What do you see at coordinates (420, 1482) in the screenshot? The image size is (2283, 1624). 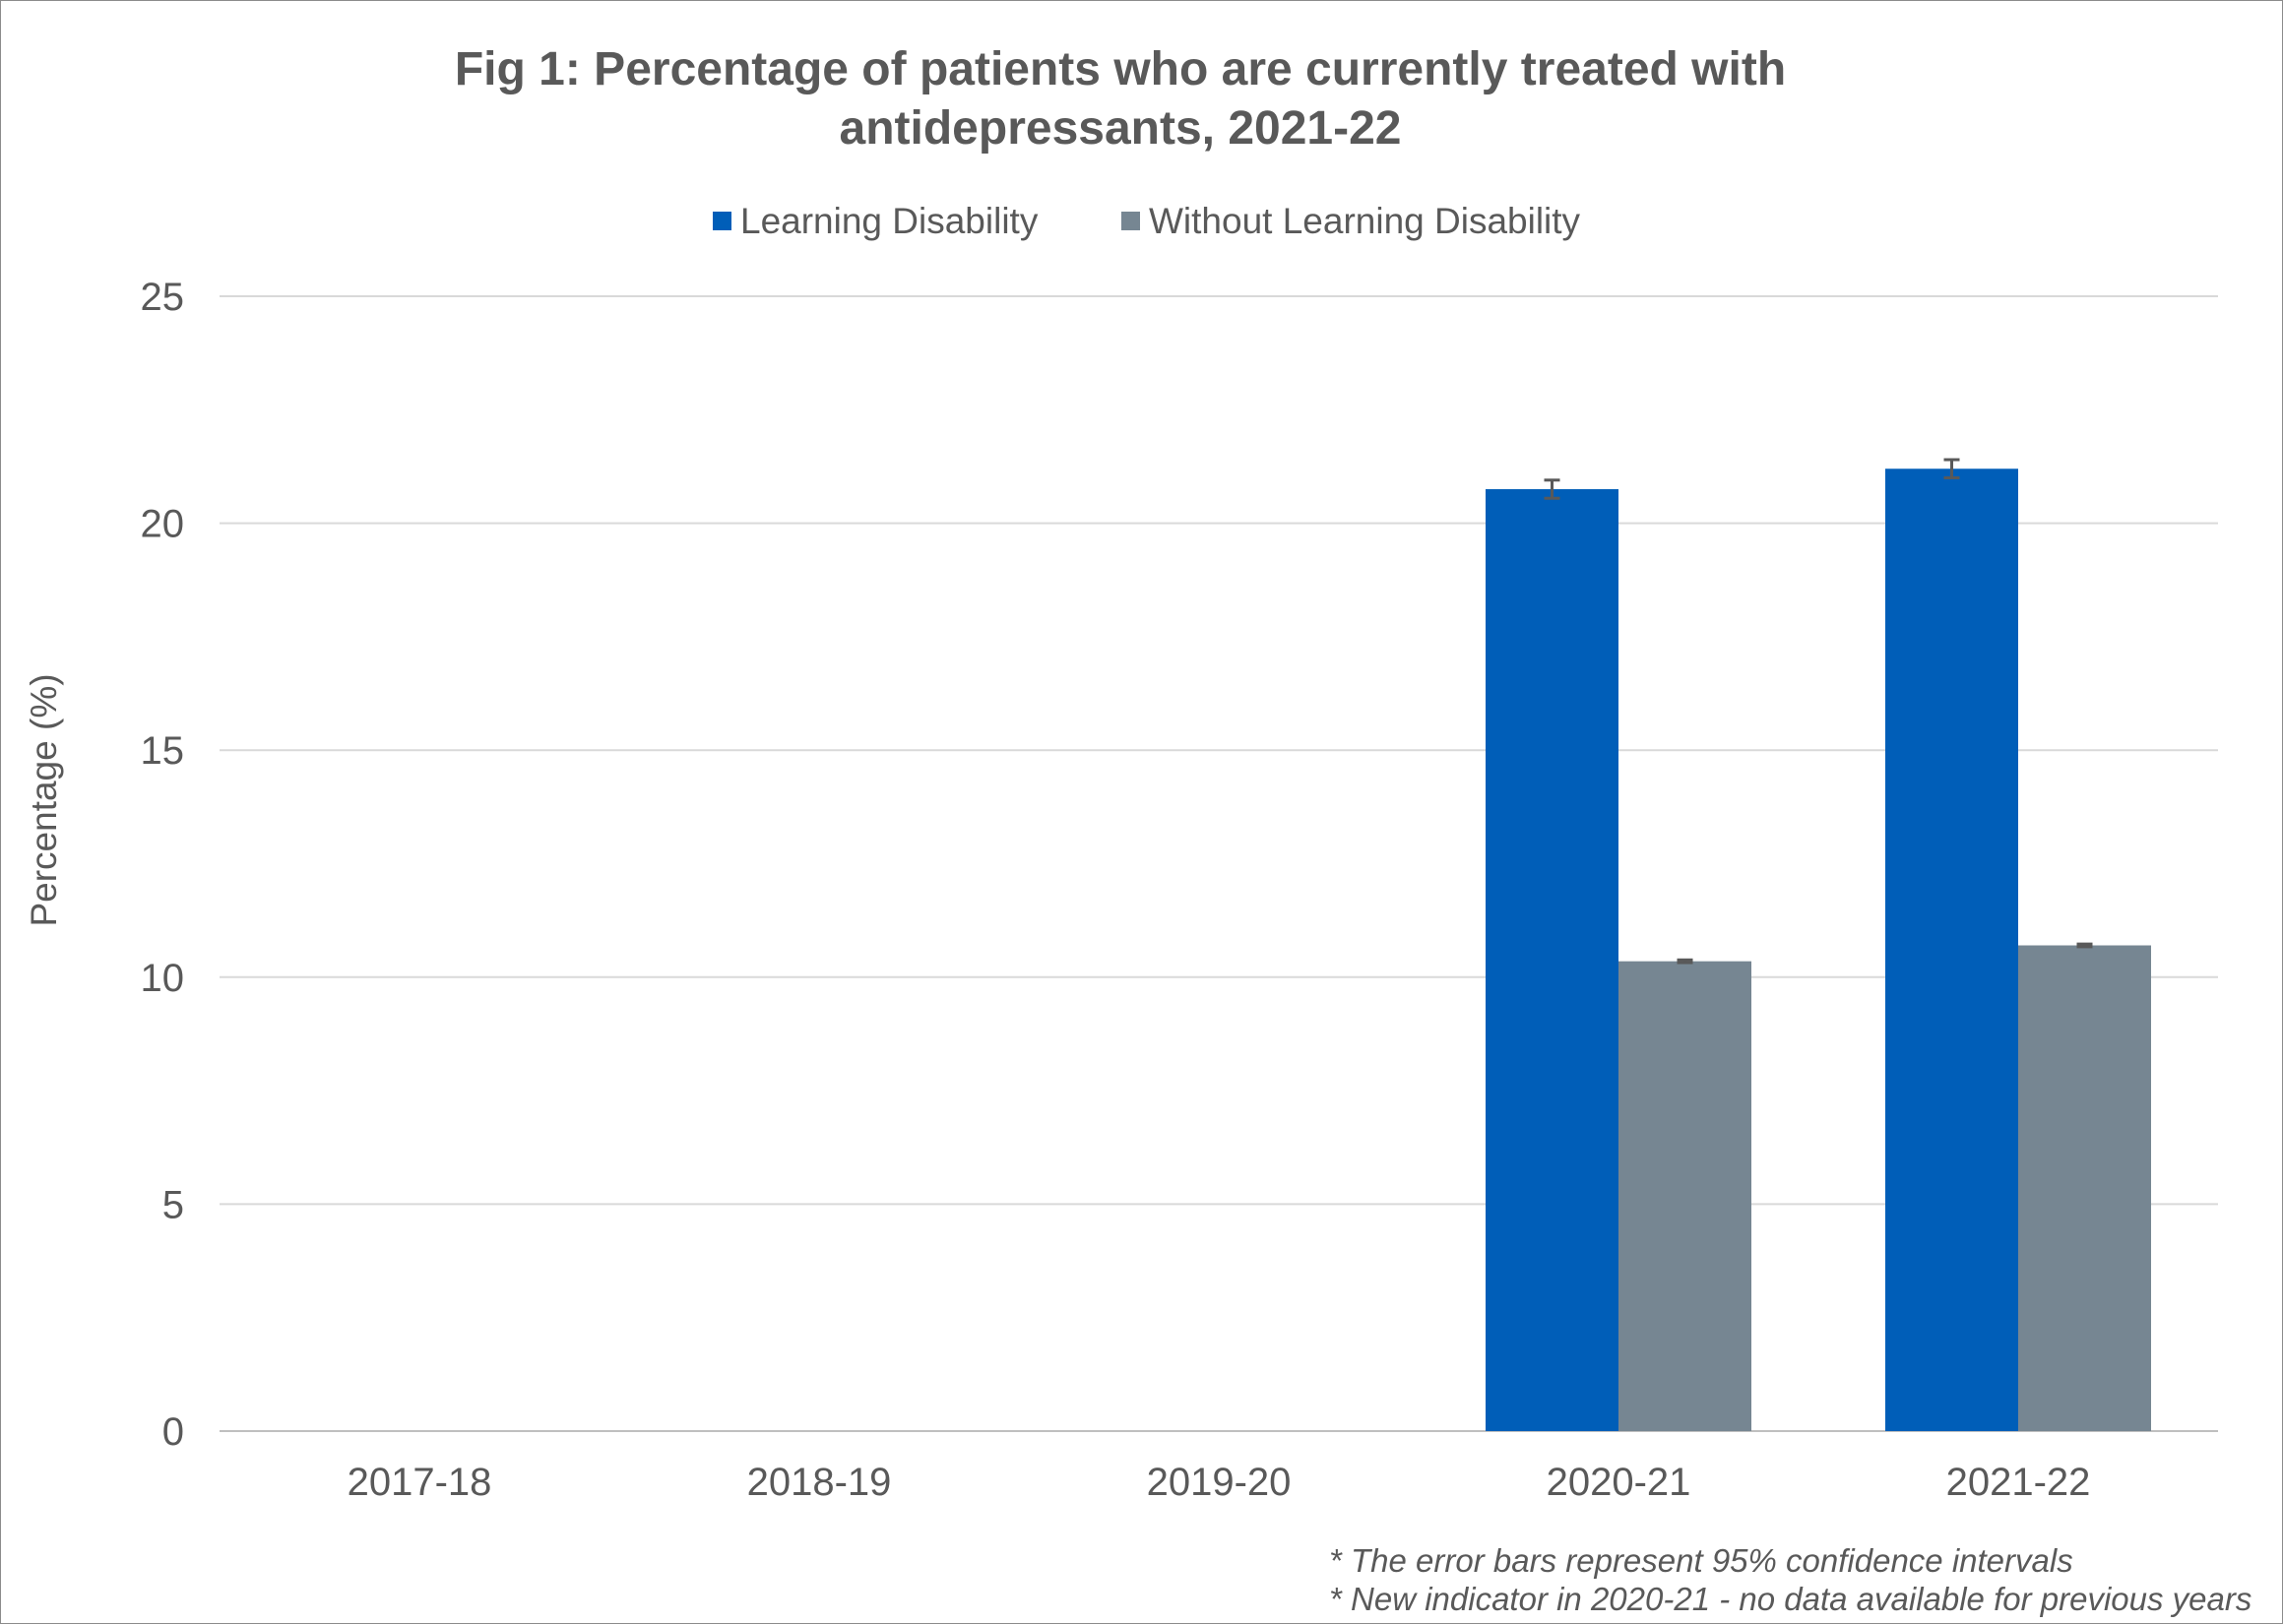 I see `x-tick-label: 2017-18` at bounding box center [420, 1482].